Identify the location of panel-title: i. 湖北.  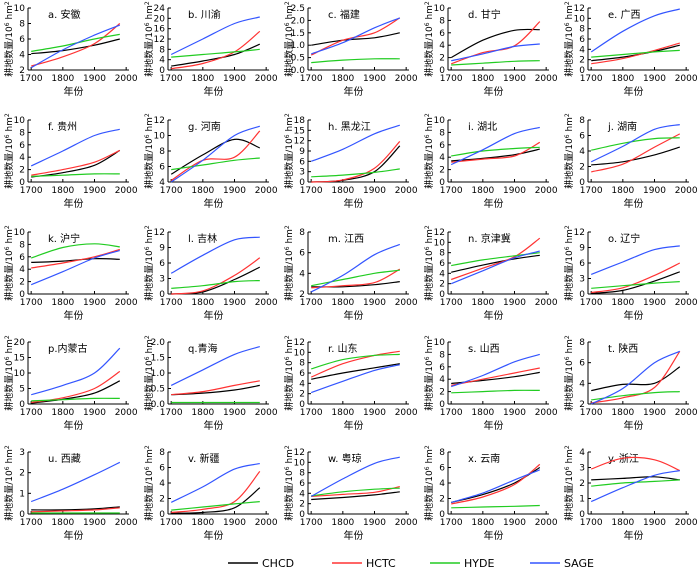
(482, 127).